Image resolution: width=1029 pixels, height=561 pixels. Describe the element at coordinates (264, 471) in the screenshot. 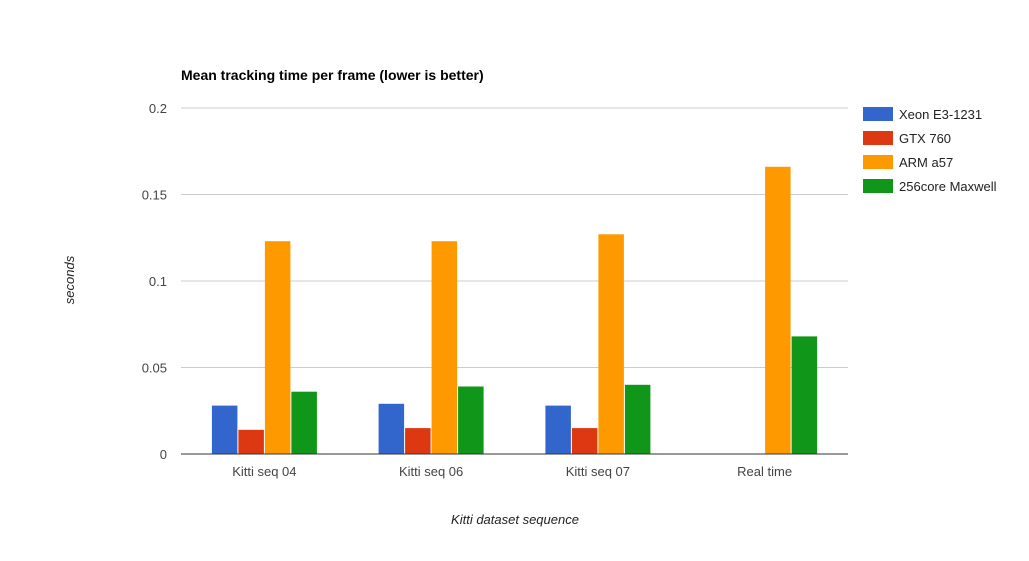

I see `x-tick-label: Kitti seq 04` at that location.